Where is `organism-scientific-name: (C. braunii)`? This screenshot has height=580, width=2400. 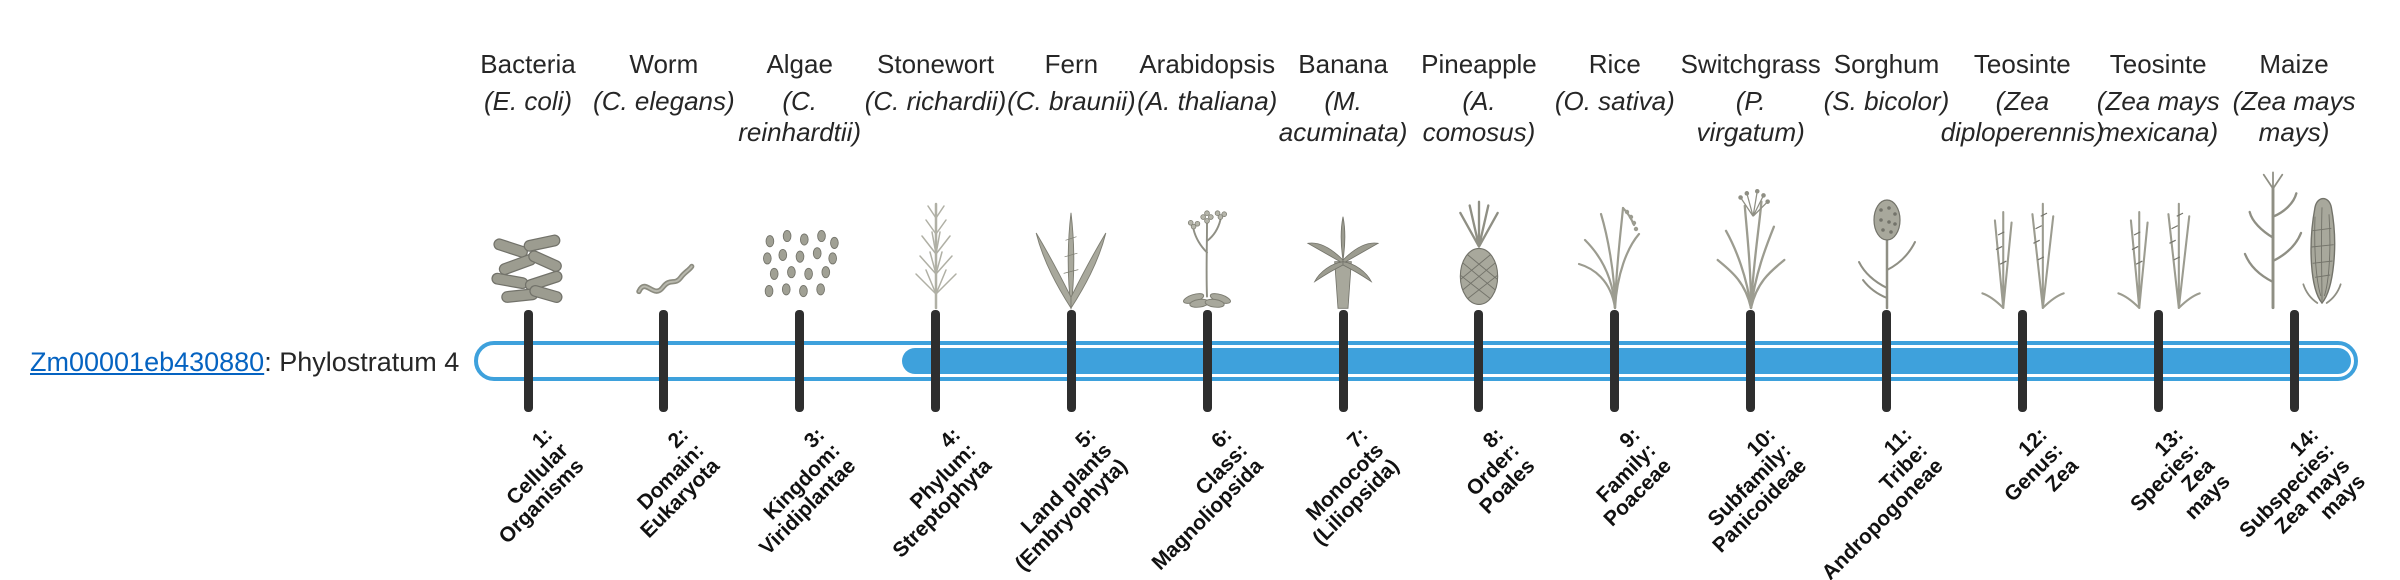 organism-scientific-name: (C. braunii) is located at coordinates (1071, 101).